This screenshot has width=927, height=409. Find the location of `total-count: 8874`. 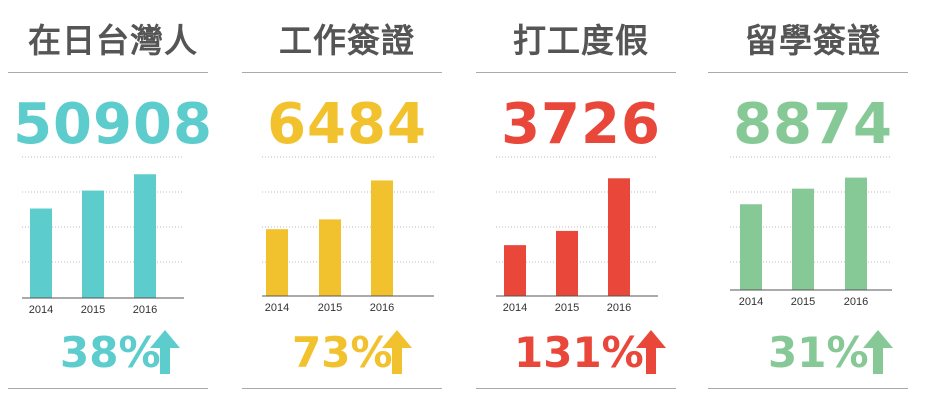

total-count: 8874 is located at coordinates (813, 124).